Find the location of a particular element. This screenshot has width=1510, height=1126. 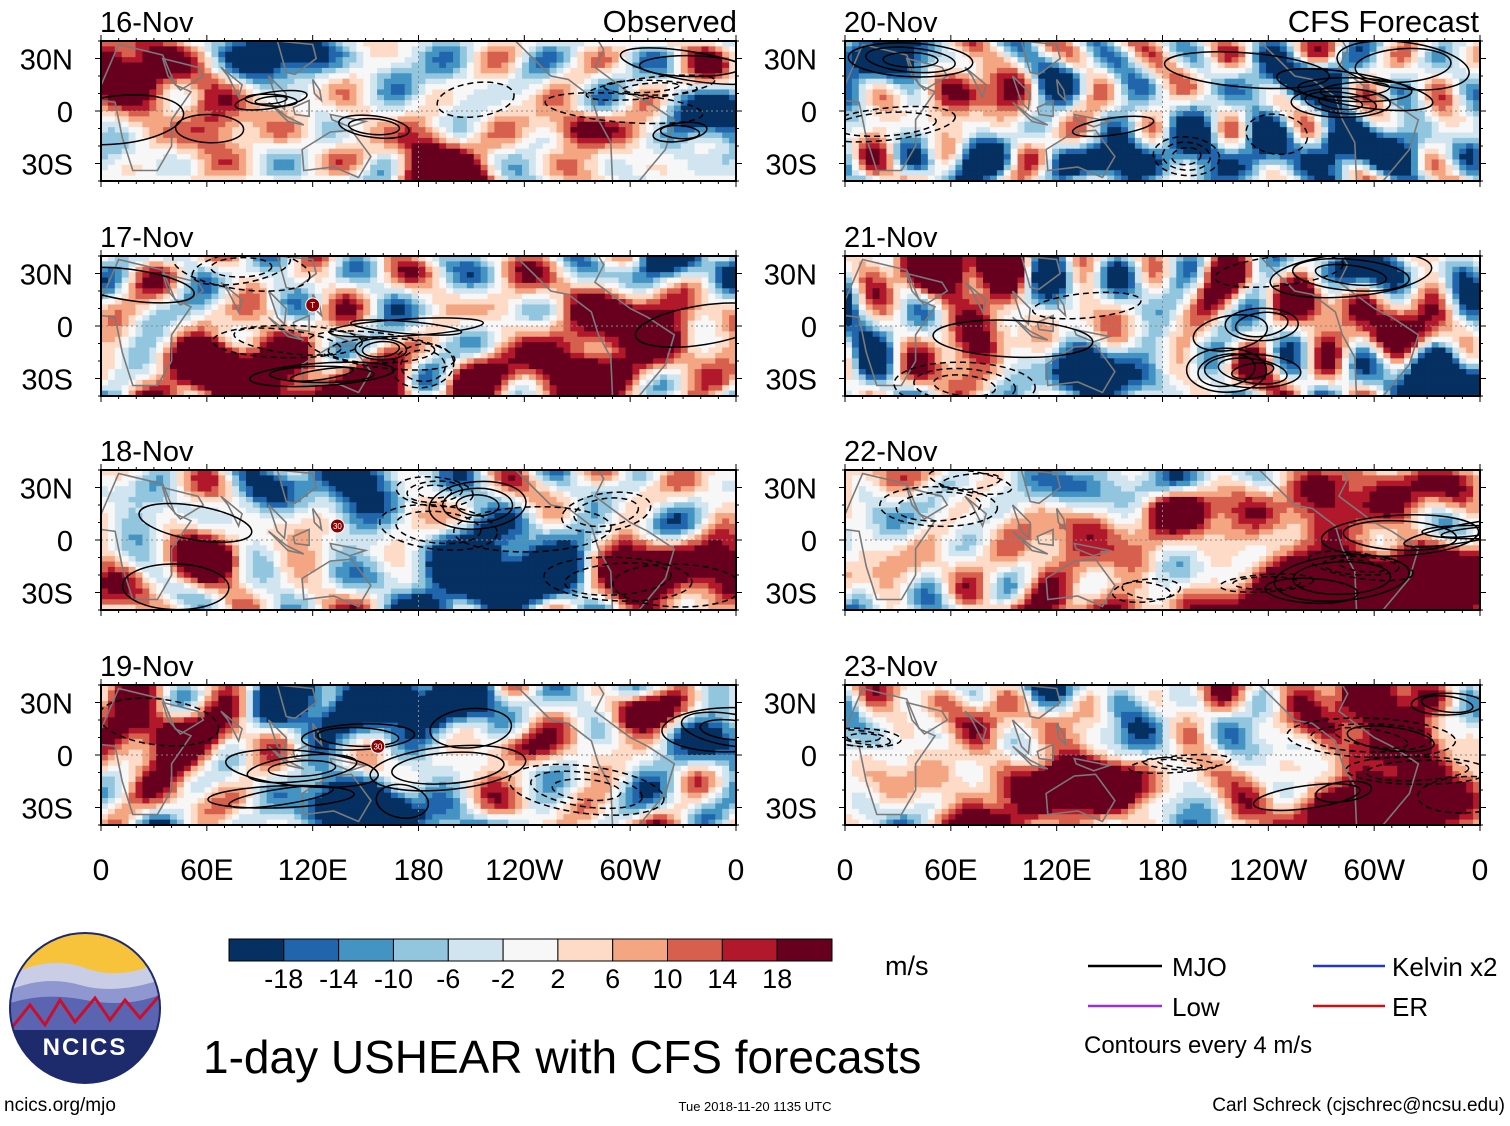

panel-22-Nov: 30N 0 30S 22-Nov is located at coordinates (1137, 526).